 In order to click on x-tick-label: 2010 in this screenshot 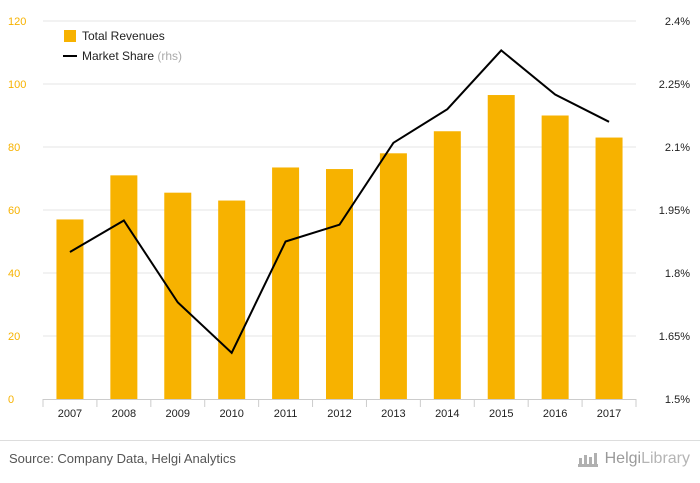, I will do `click(231, 414)`.